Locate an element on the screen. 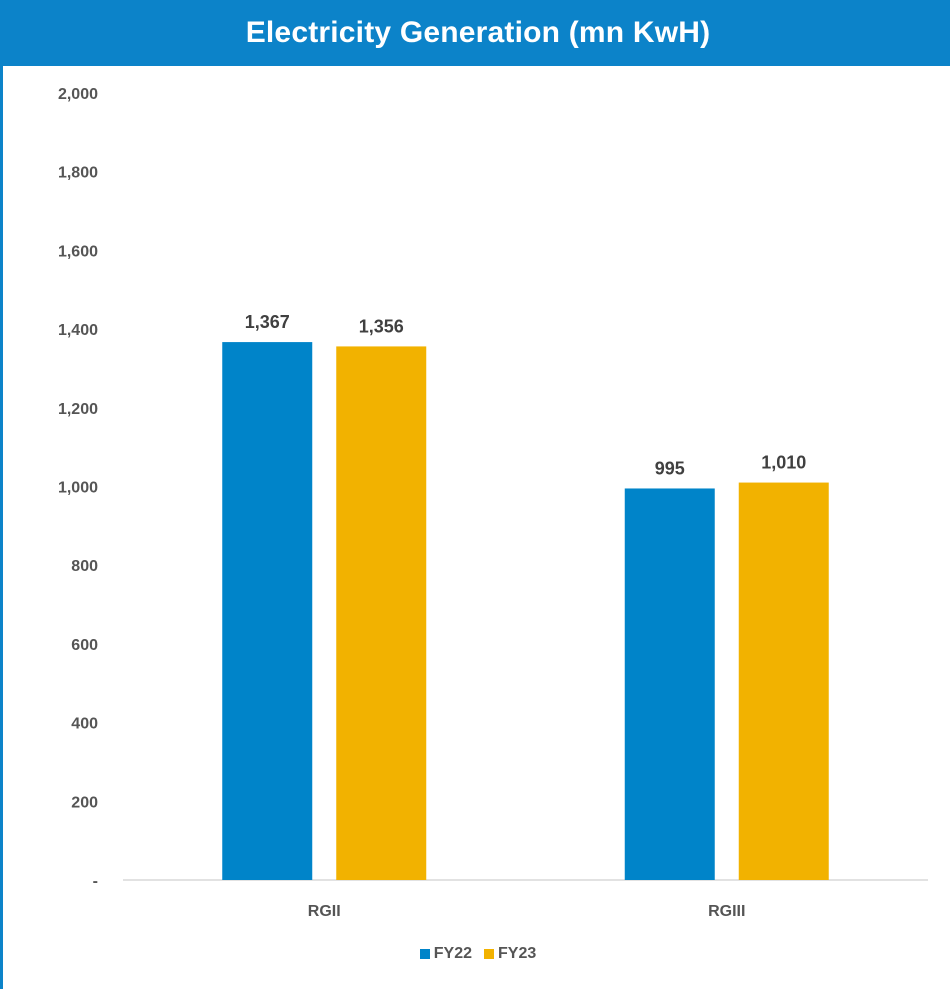  y-tick-label: 400 is located at coordinates (84, 724).